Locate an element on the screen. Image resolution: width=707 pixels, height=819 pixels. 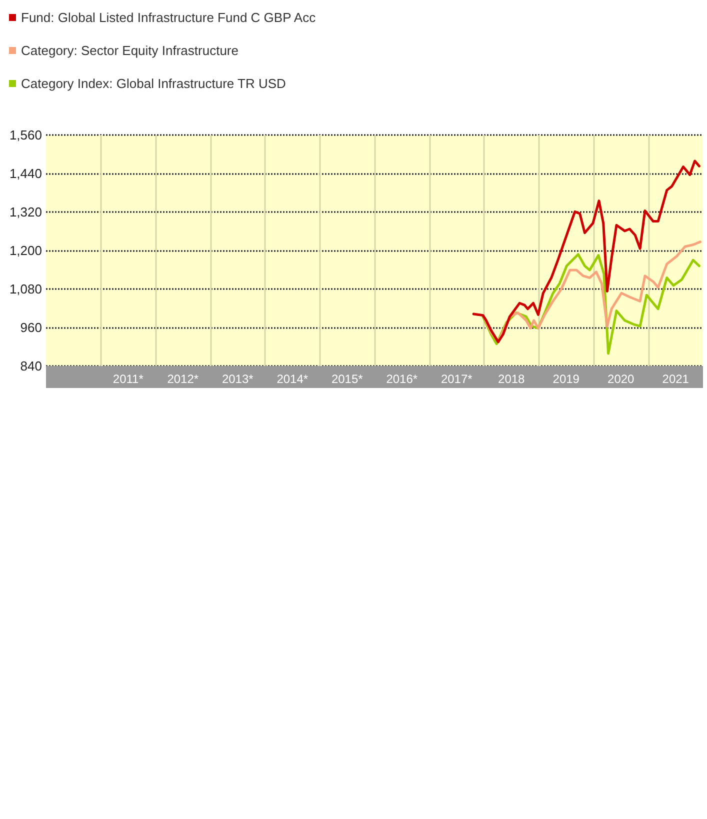
y-tick-label: 960 is located at coordinates (31, 327).